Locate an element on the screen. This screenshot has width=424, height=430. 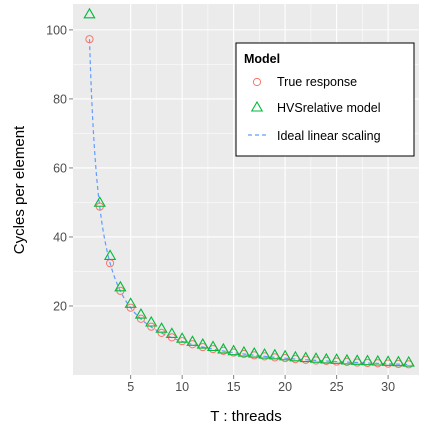
legend-label-hvs-model: HVSrelative model is located at coordinates (329, 108).